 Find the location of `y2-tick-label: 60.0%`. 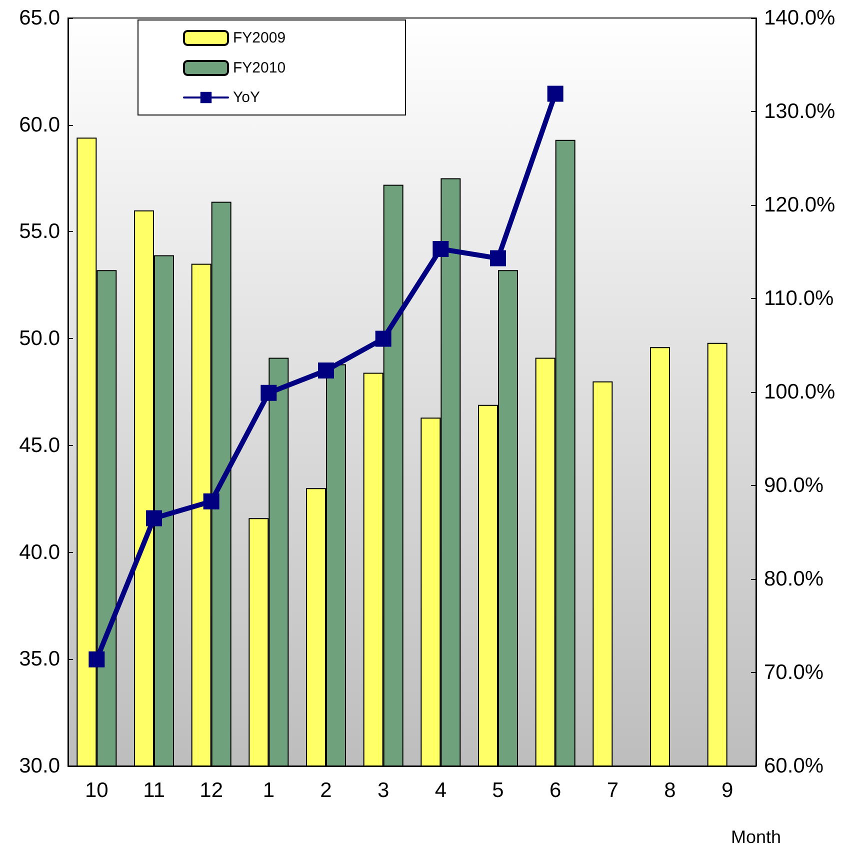

y2-tick-label: 60.0% is located at coordinates (794, 766).